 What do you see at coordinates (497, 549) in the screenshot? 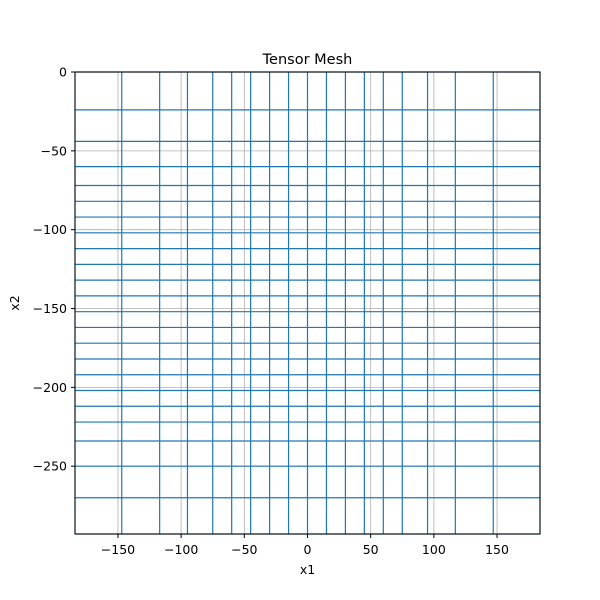
I see `x-tick-label: 150` at bounding box center [497, 549].